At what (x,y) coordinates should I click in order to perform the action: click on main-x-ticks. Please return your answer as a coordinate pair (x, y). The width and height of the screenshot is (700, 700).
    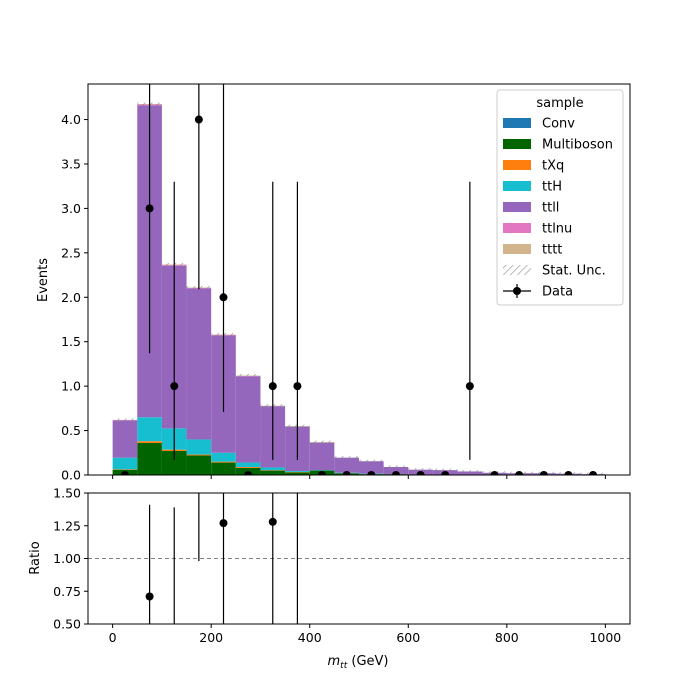
    Looking at the image, I should click on (359, 477).